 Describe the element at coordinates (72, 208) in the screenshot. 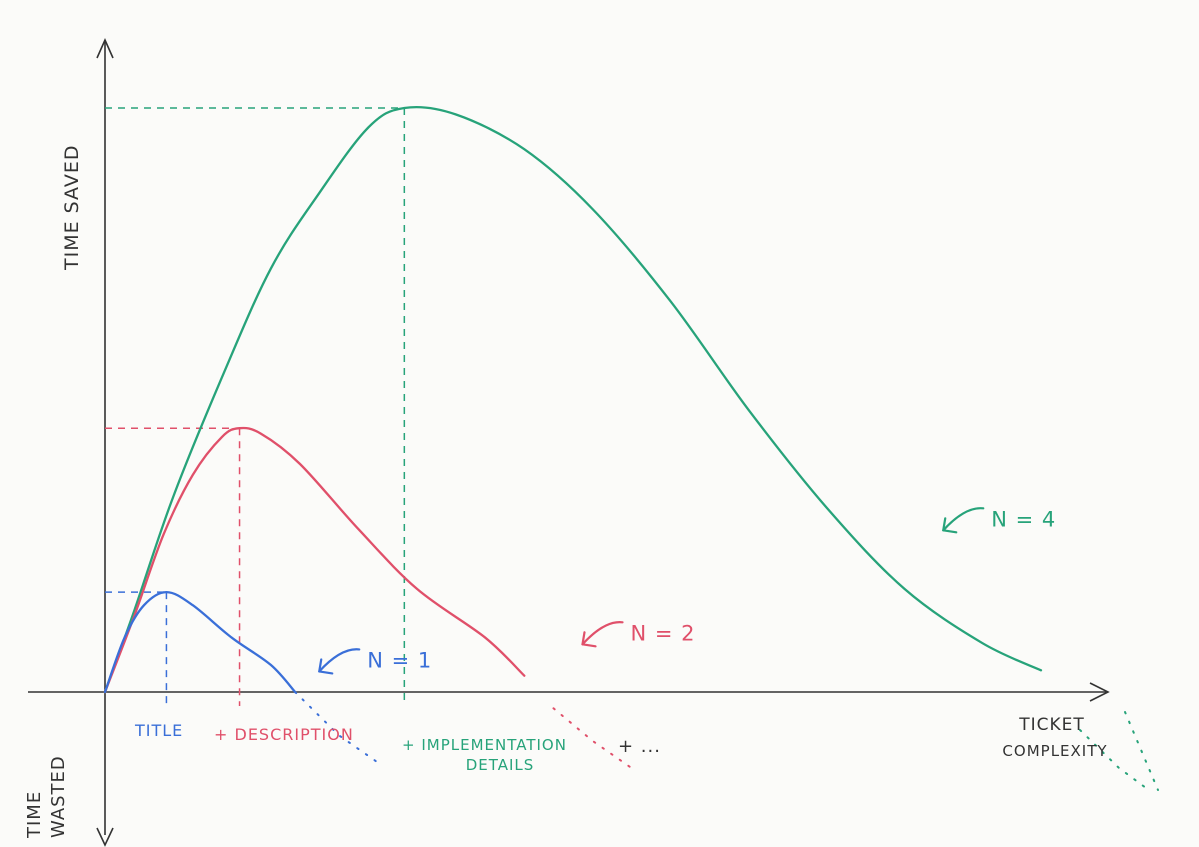

I see `y-axis-label: TIME SAVED` at that location.